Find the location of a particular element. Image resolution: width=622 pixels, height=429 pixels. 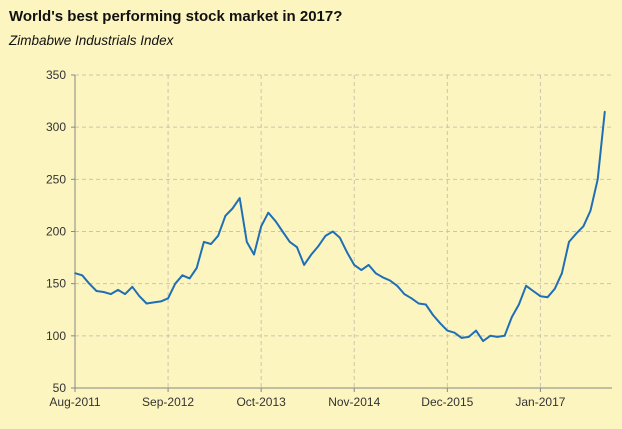

y-tick-label: 250 is located at coordinates (56, 179).